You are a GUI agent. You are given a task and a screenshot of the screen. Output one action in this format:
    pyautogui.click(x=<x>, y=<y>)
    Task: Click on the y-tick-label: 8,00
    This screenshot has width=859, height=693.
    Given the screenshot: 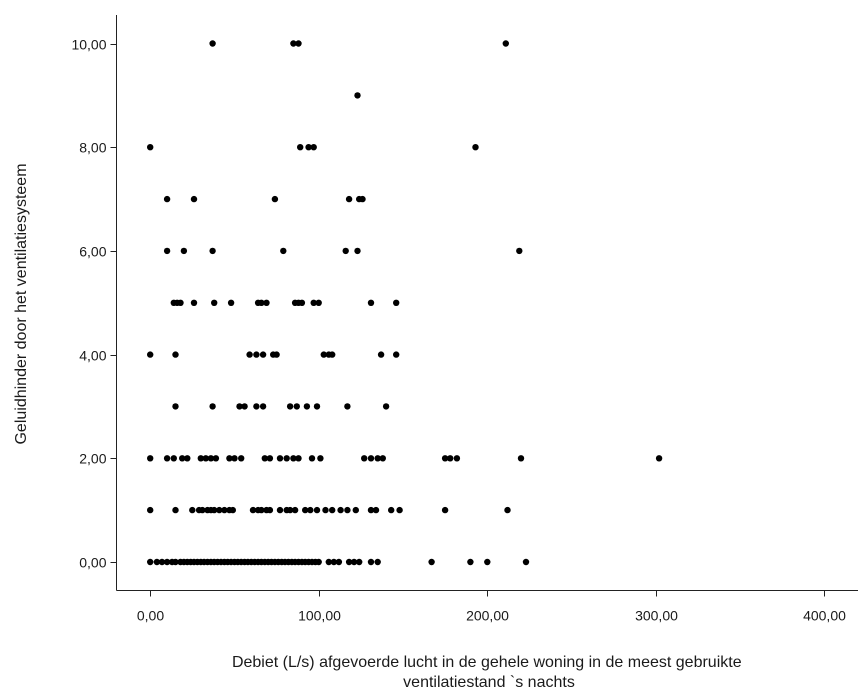 What is the action you would take?
    pyautogui.click(x=92, y=148)
    